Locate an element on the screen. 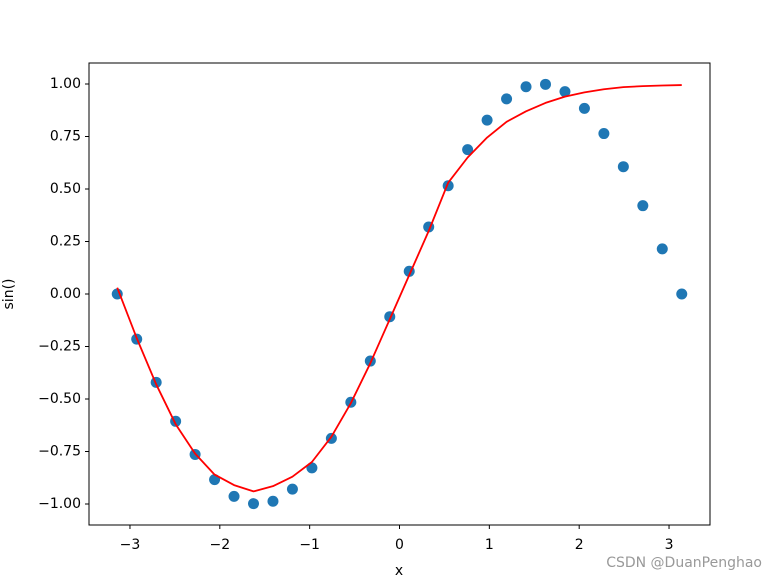  x-tick-label: 0 is located at coordinates (399, 545).